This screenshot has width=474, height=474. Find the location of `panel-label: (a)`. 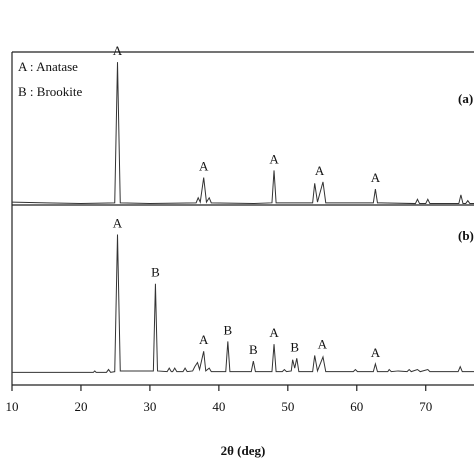

panel-label: (a) is located at coordinates (465, 98).